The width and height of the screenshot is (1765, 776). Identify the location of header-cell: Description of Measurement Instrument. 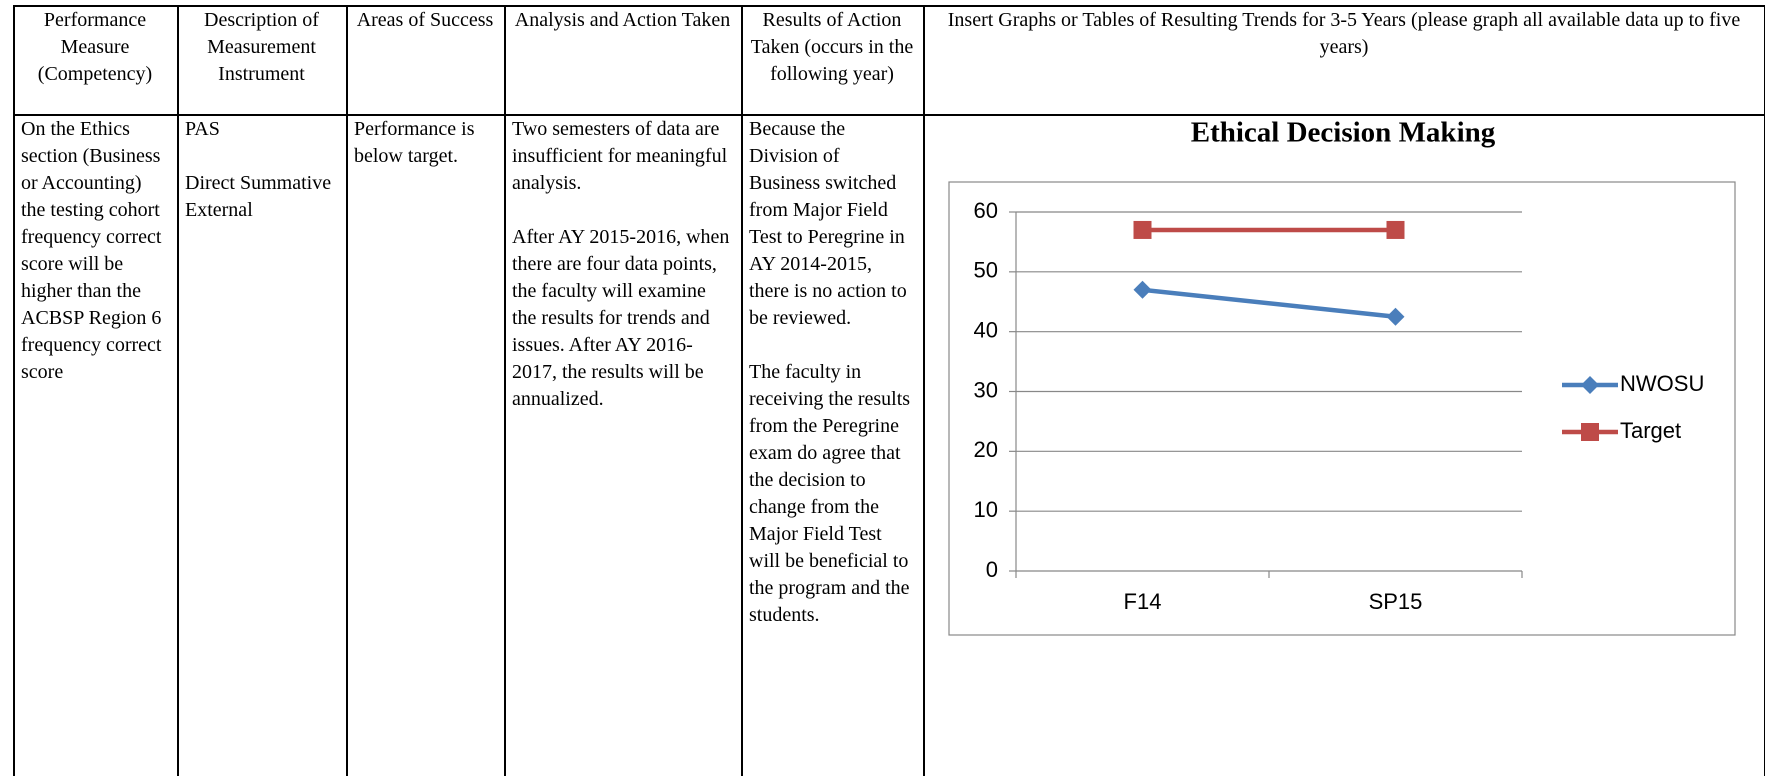
(261, 47).